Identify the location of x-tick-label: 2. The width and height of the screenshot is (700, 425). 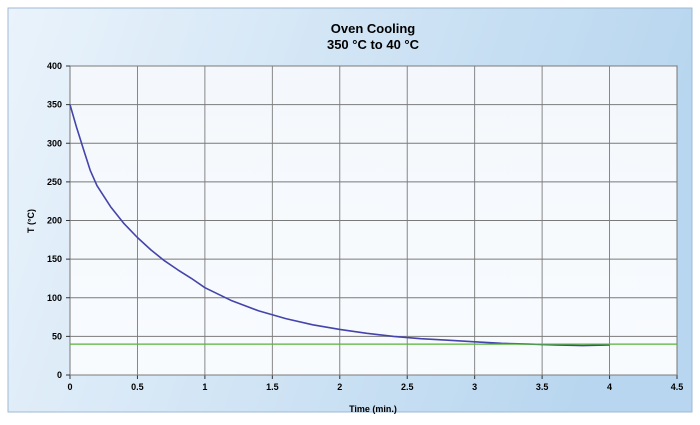
(339, 387).